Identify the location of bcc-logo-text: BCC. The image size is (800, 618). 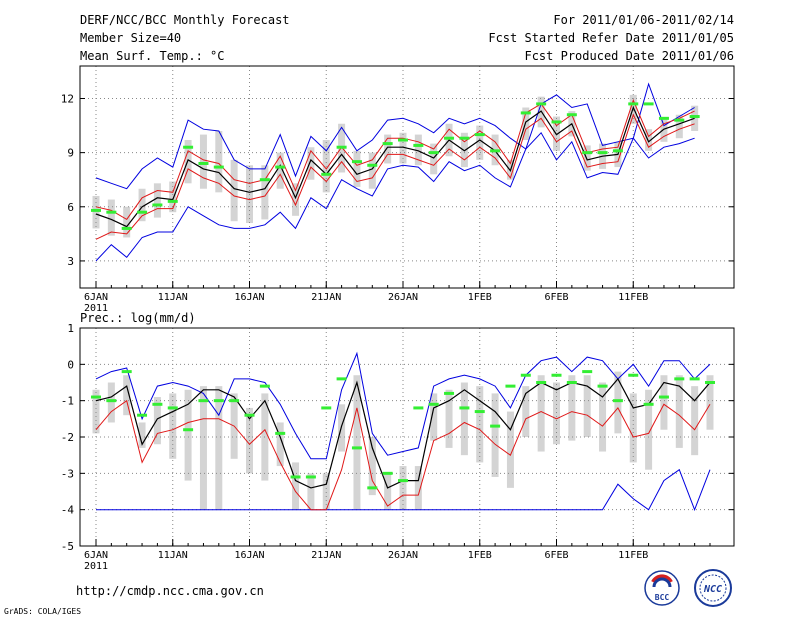
(662, 597).